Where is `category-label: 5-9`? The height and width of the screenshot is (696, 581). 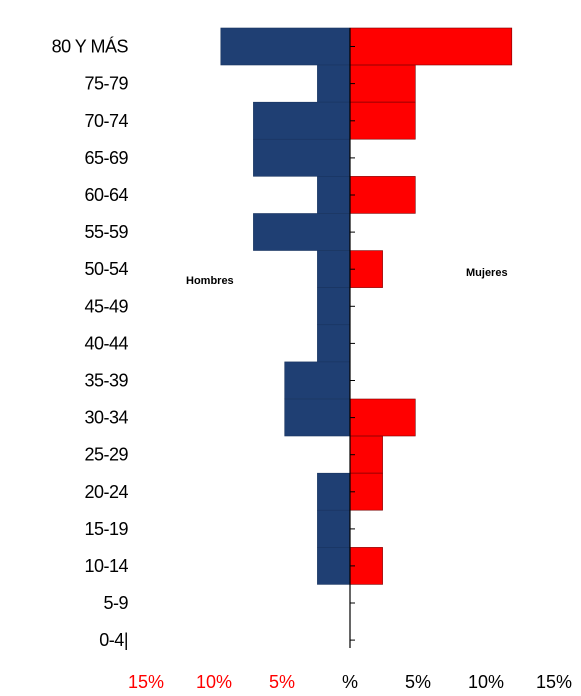
category-label: 5-9 is located at coordinates (115, 603).